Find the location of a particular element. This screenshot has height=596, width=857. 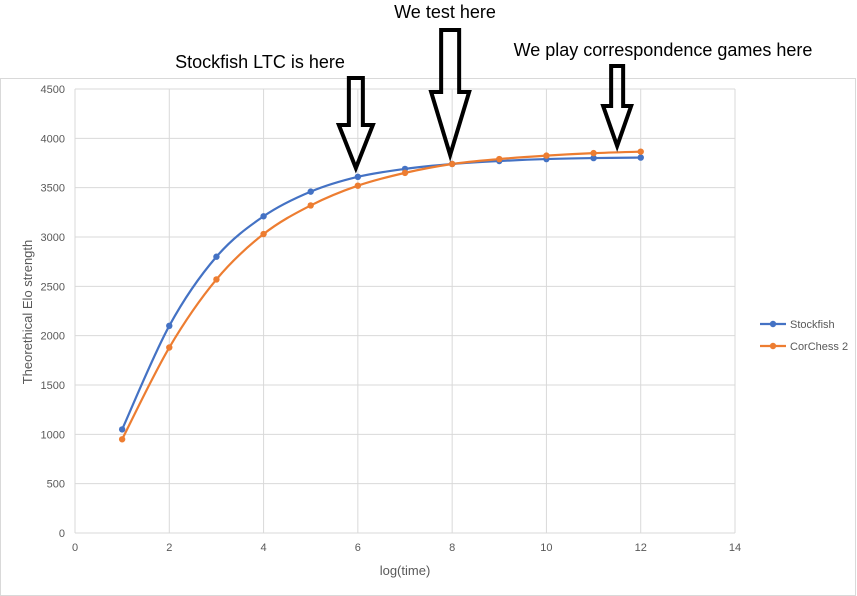

x-axis-title: log(time) is located at coordinates (405, 570).